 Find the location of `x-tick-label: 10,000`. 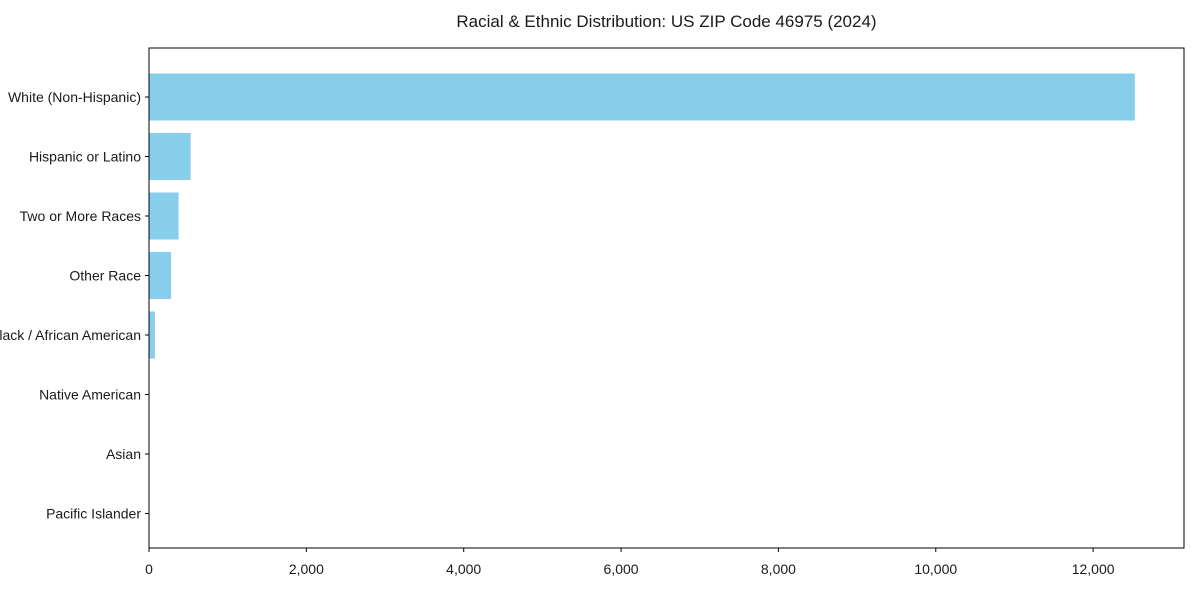

x-tick-label: 10,000 is located at coordinates (935, 569).